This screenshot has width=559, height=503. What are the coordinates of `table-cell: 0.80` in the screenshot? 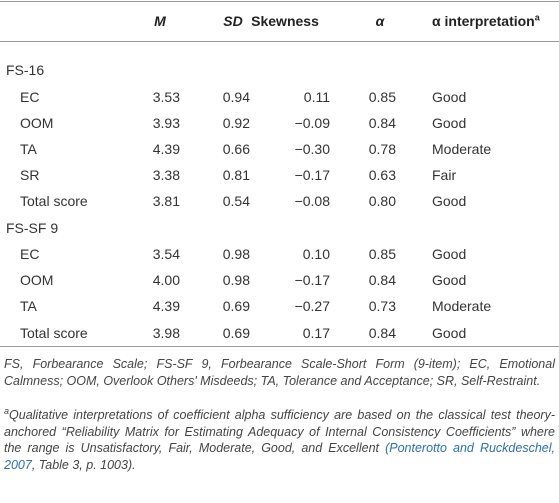 It's located at (382, 201).